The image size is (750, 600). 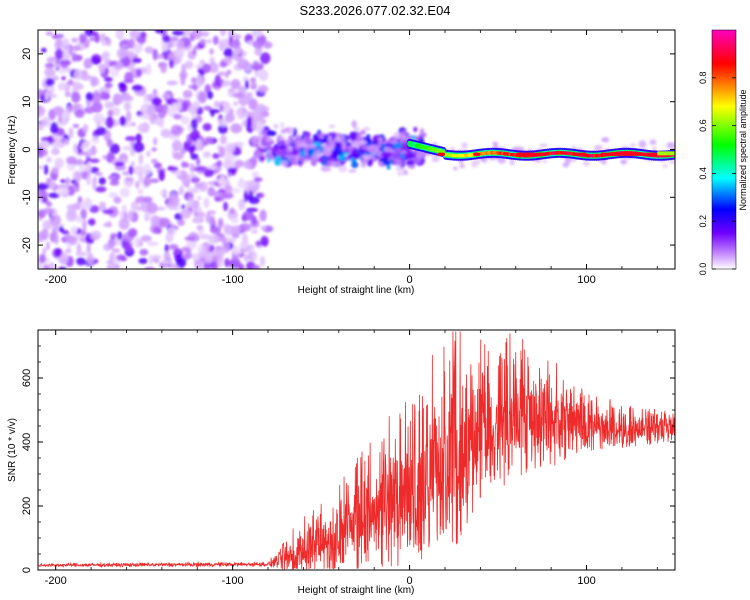 What do you see at coordinates (703, 221) in the screenshot?
I see `colorbar-tick-label: 0.2` at bounding box center [703, 221].